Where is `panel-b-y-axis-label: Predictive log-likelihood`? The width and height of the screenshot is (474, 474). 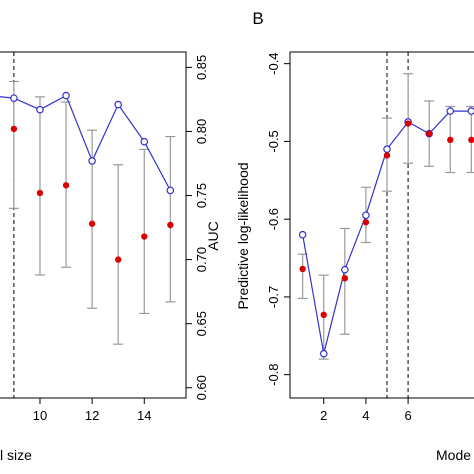
panel-b-y-axis-label: Predictive log-likelihood is located at coordinates (243, 235).